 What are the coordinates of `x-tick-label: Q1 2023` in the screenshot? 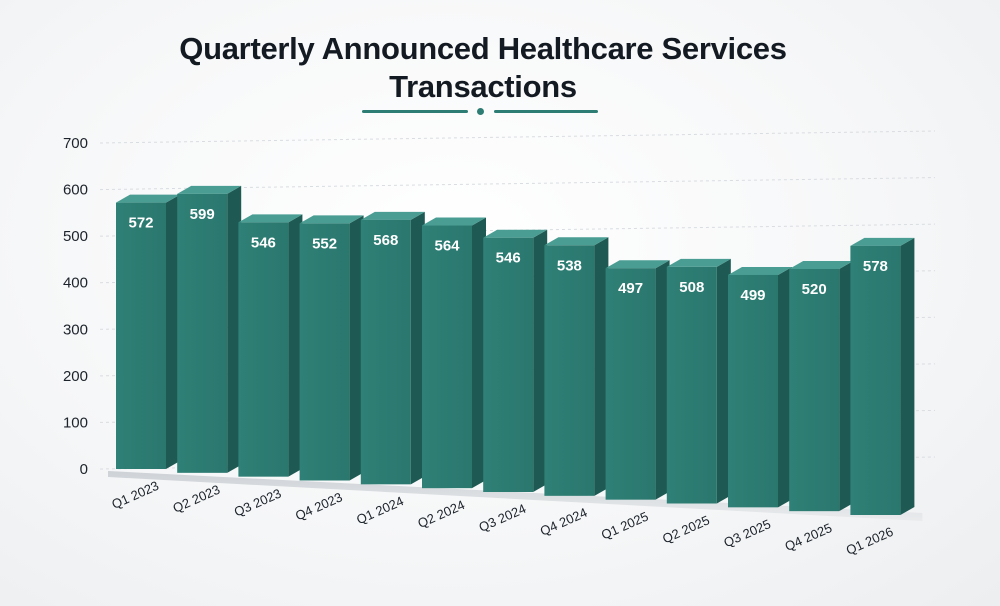 It's located at (135, 495).